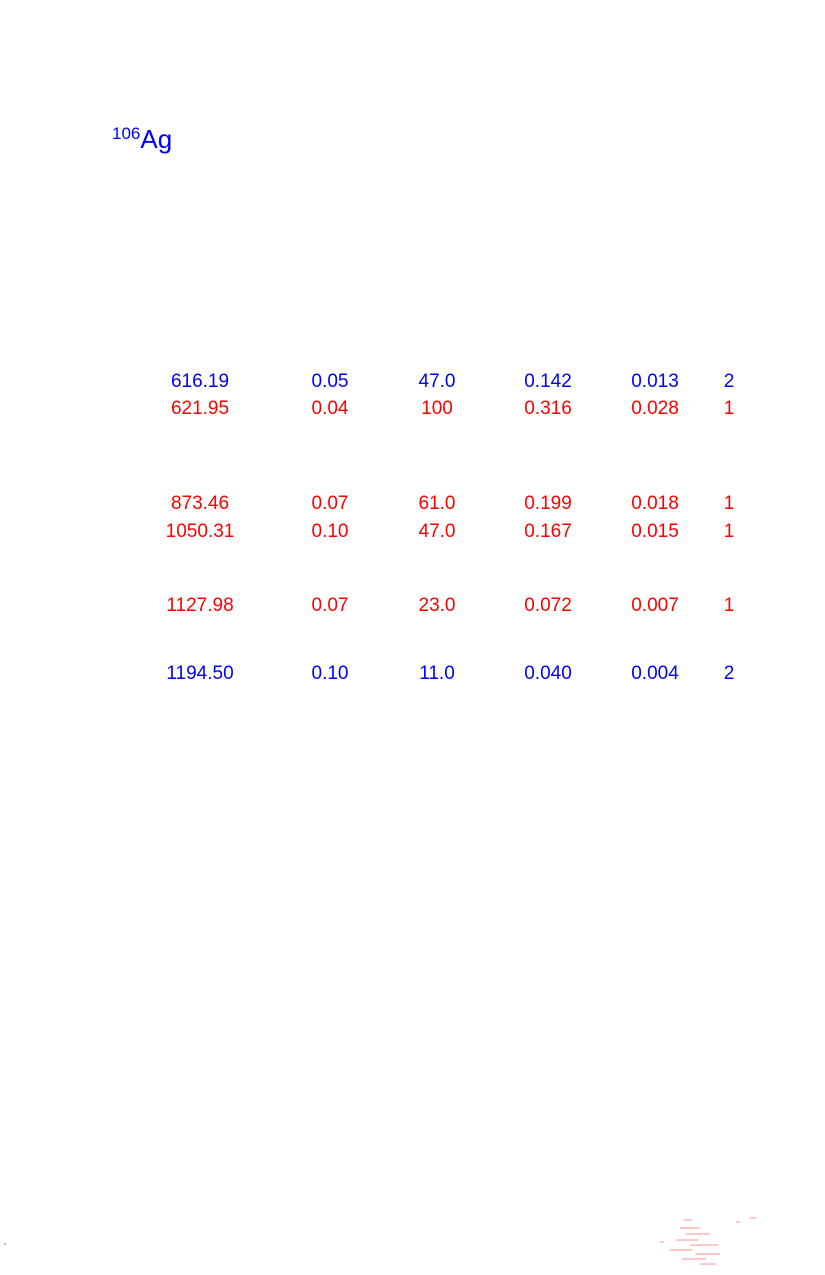 This screenshot has width=825, height=1275. I want to click on intensity-uncertainty: 0.015, so click(655, 531).